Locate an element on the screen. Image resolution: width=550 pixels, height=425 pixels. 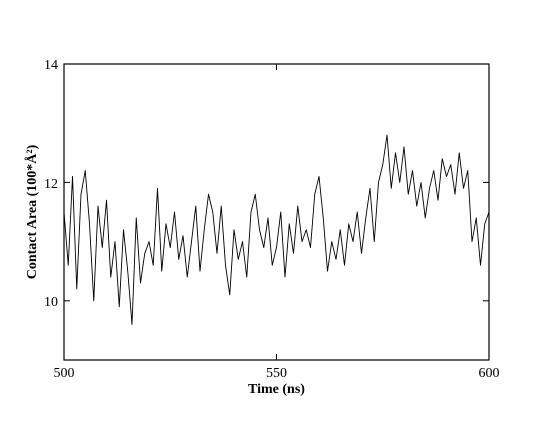
y-tick-label-12: 12 is located at coordinates (51, 184).